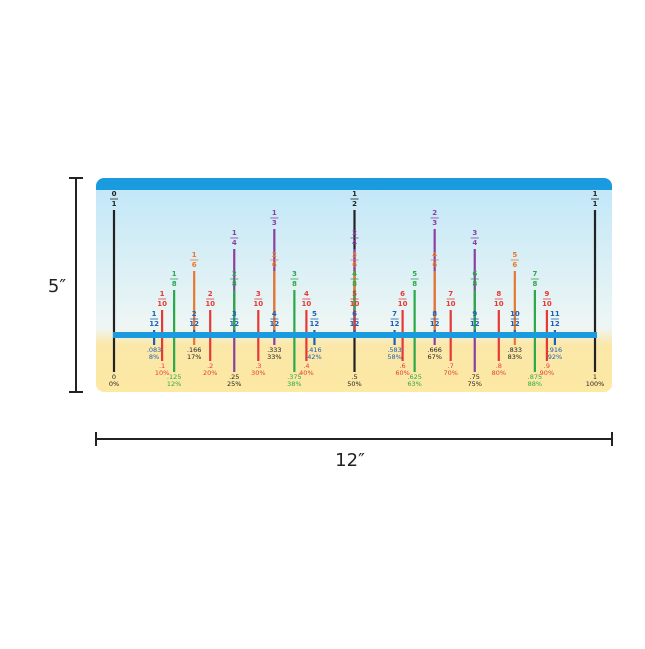  I want to click on percent-label: 38%, so click(294, 384).